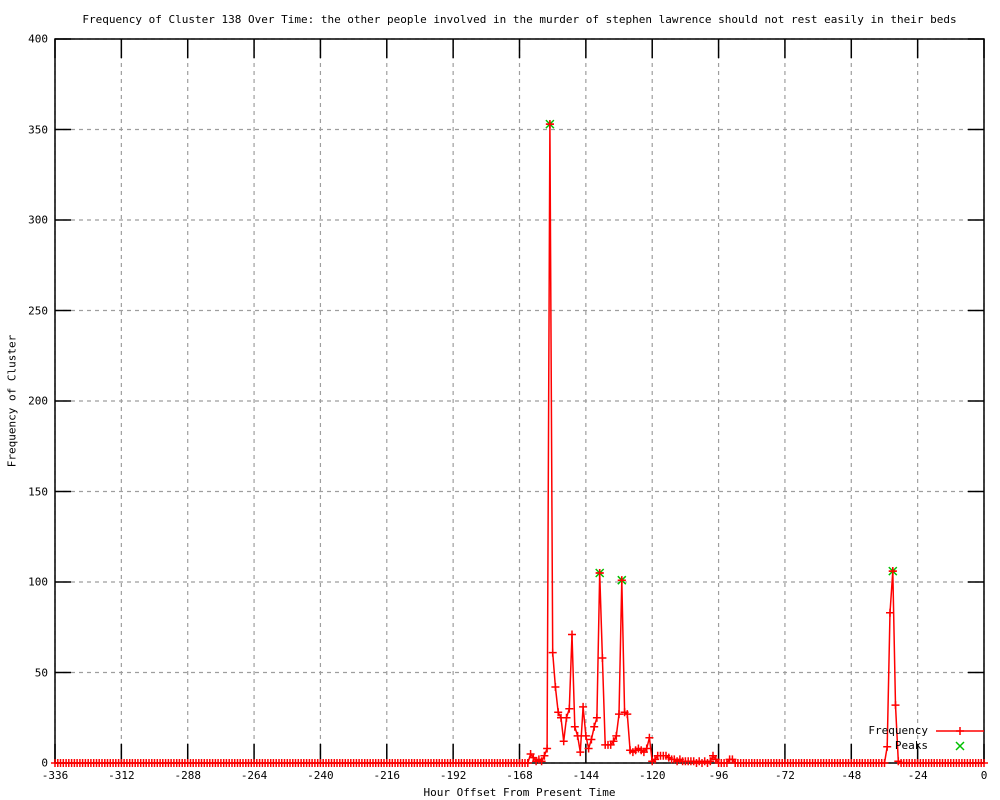 The image size is (1000, 800). What do you see at coordinates (519, 775) in the screenshot?
I see `x-tick-label: -168` at bounding box center [519, 775].